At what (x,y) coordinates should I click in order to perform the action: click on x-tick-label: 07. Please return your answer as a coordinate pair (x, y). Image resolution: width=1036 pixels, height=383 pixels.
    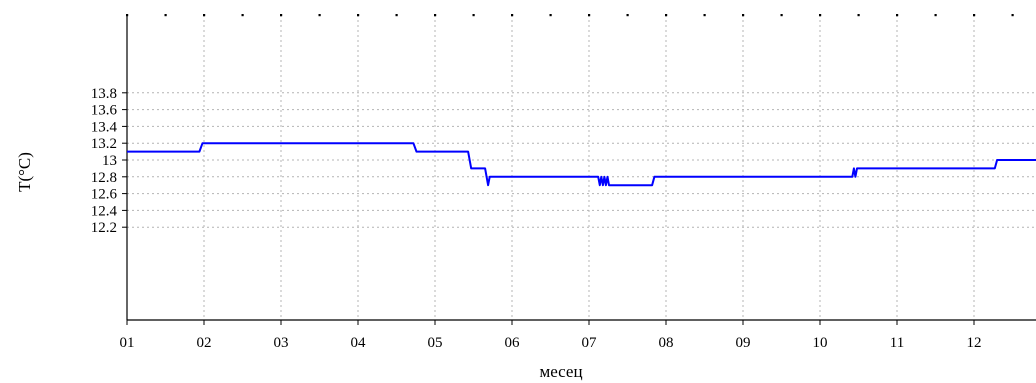
    Looking at the image, I should click on (590, 343).